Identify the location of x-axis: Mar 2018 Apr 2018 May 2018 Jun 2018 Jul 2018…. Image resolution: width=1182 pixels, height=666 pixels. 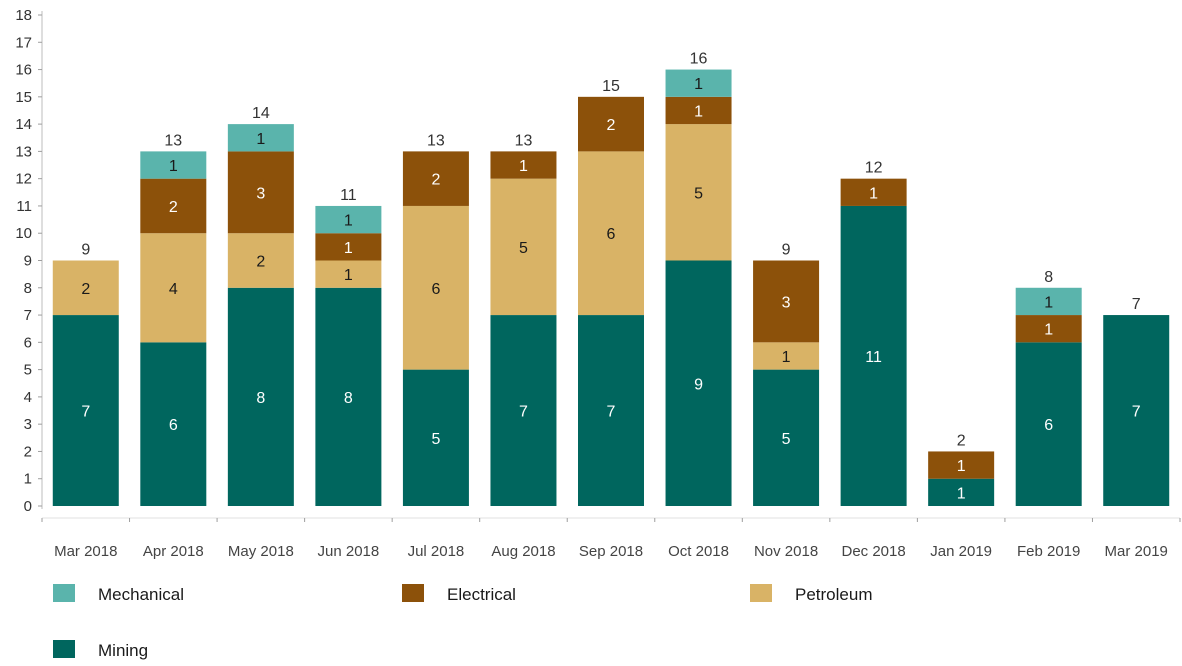
(611, 538).